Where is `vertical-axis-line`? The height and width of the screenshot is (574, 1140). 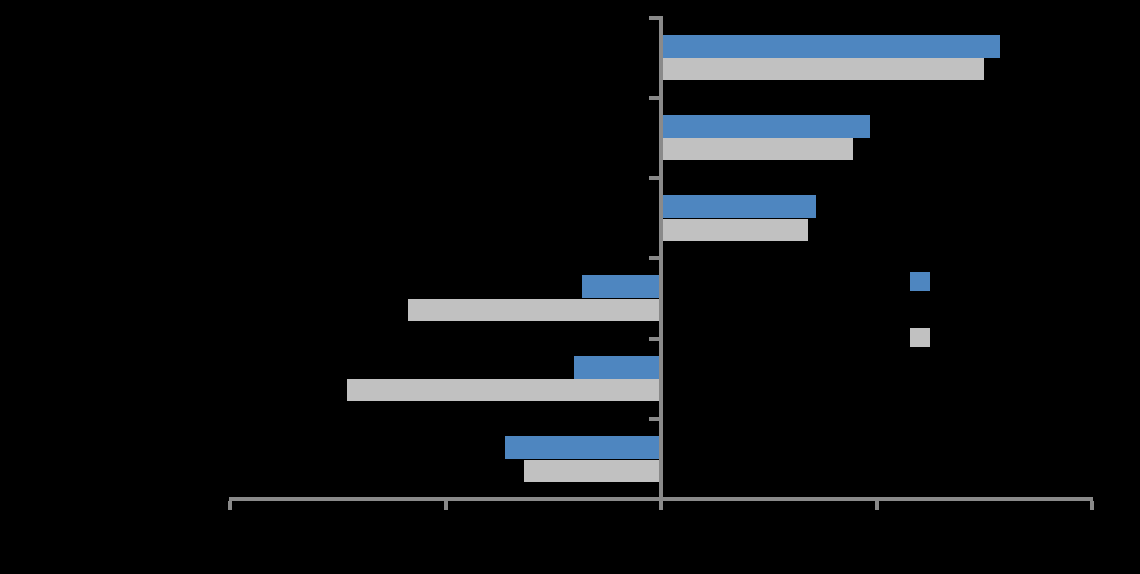 vertical-axis-line is located at coordinates (661, 263).